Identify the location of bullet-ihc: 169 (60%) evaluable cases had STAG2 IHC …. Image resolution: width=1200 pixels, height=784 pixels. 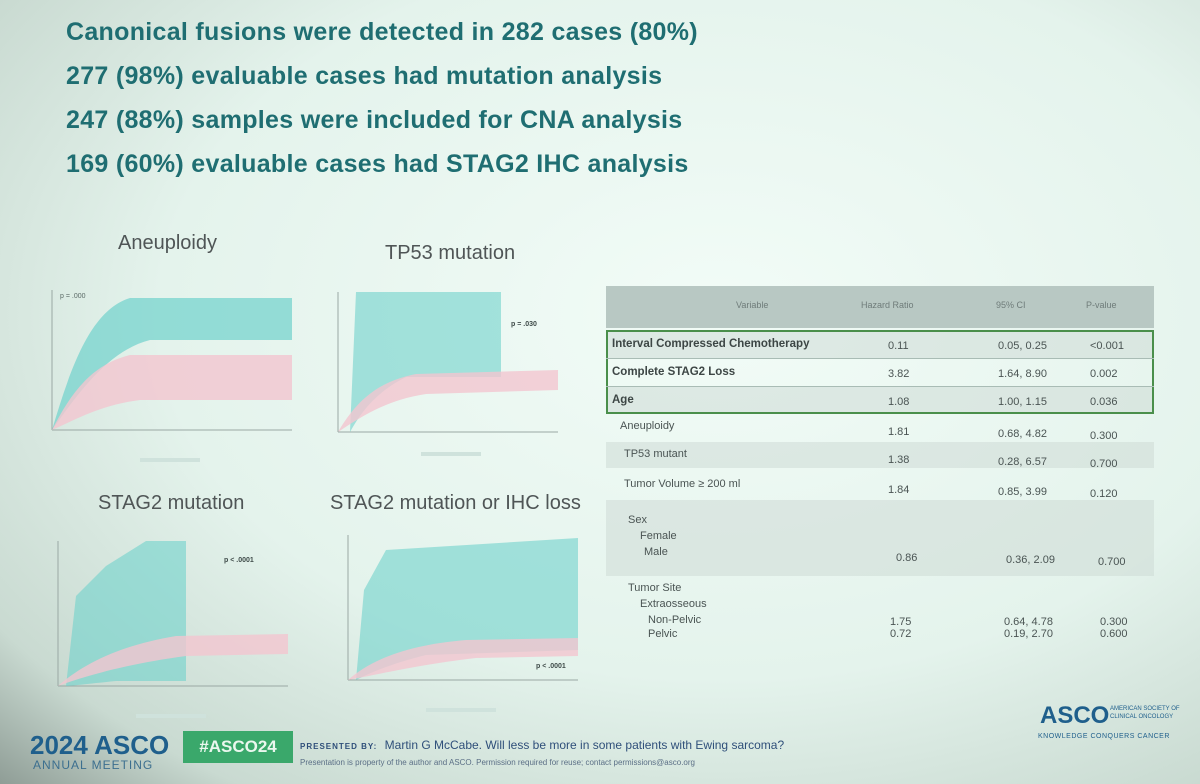
(377, 164).